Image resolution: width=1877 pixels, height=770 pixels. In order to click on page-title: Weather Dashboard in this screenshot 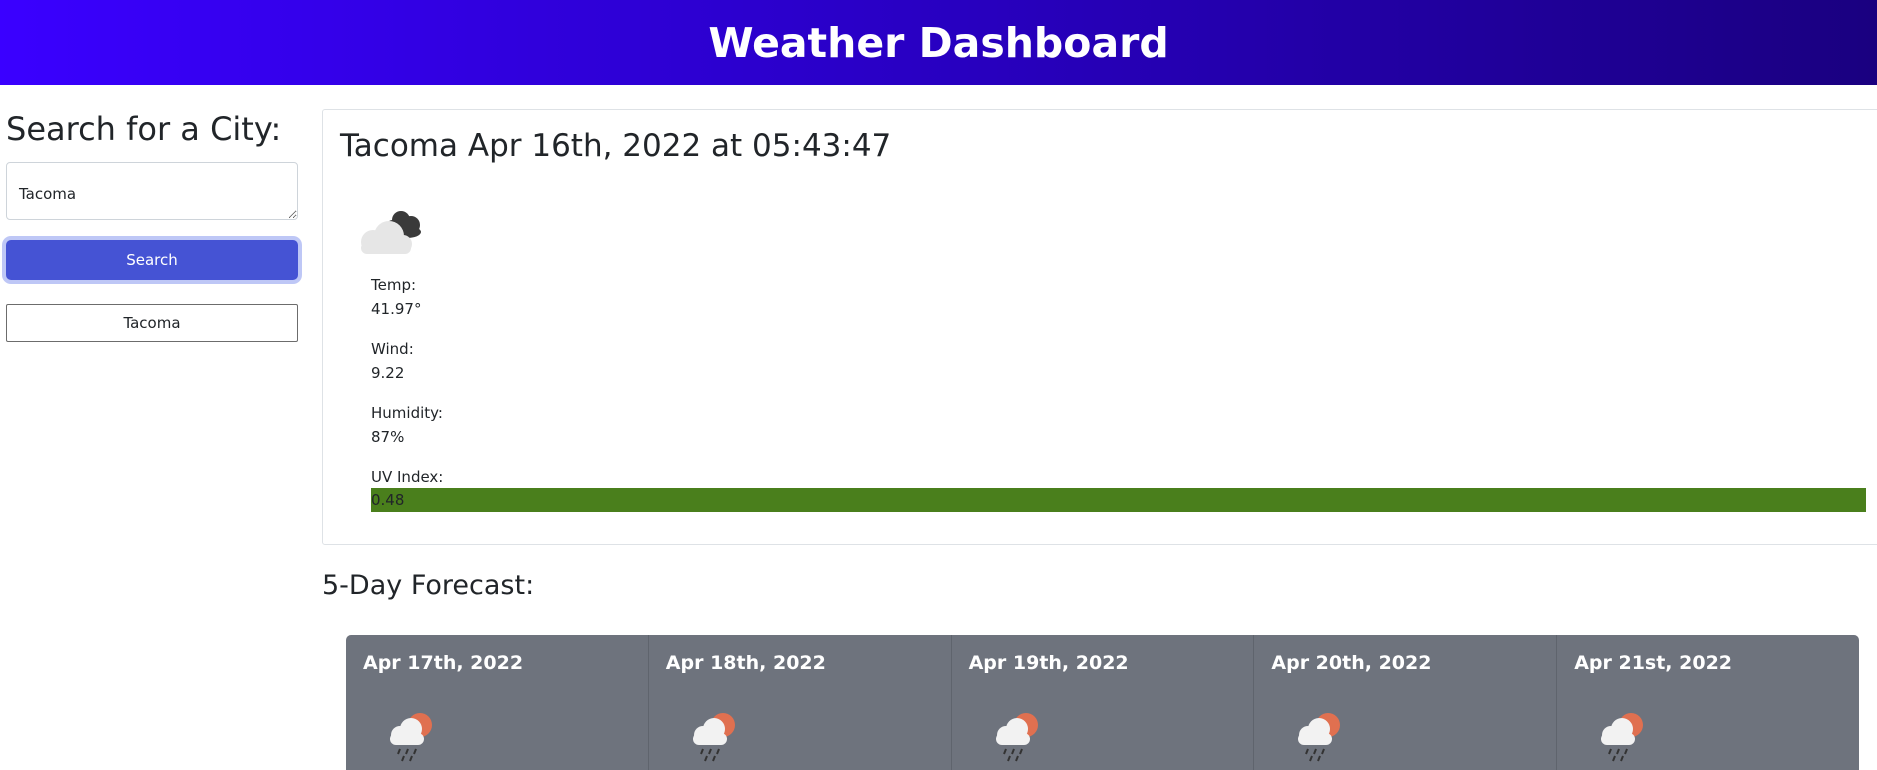, I will do `click(938, 42)`.